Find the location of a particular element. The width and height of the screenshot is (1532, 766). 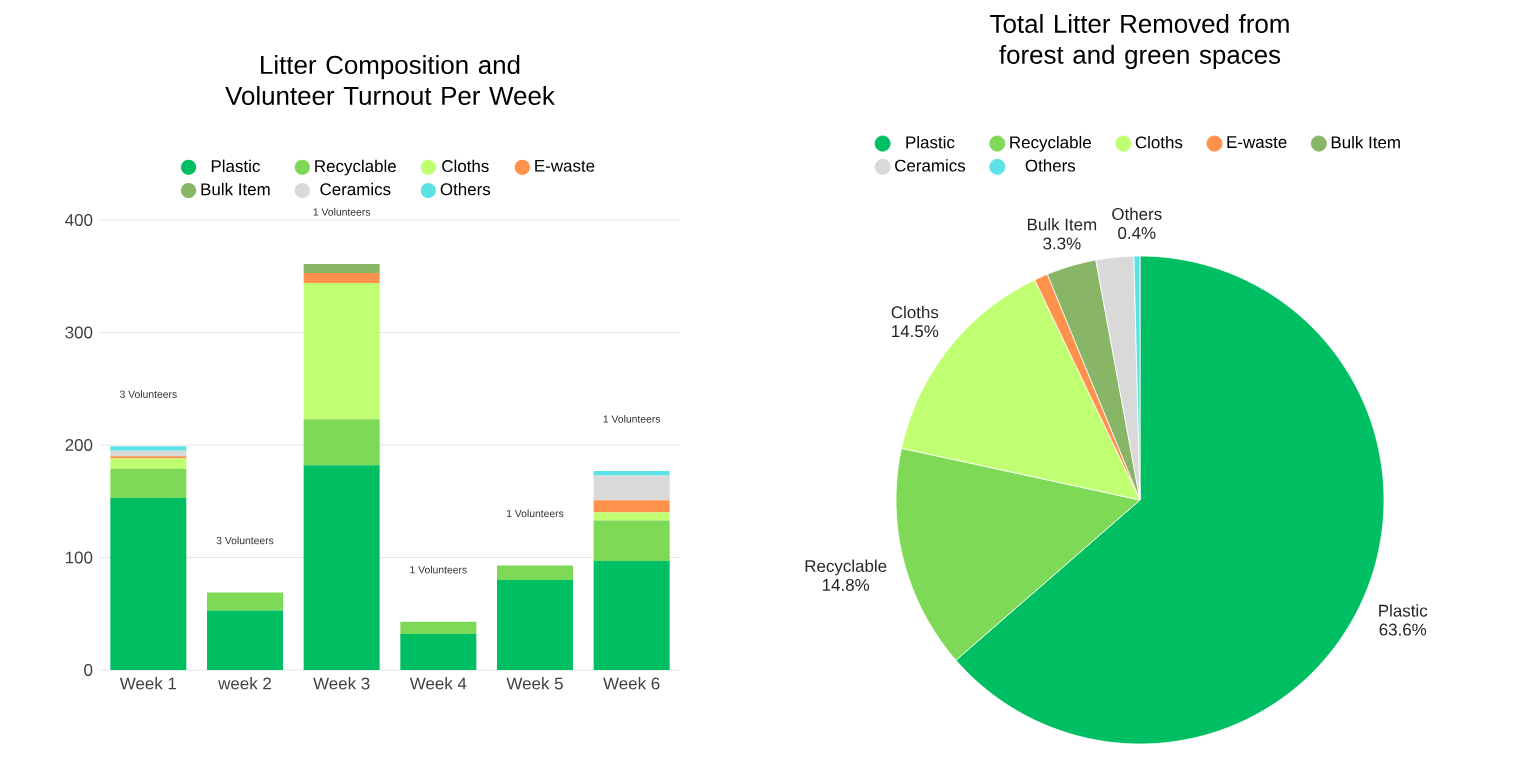

y-tick-label: 0 is located at coordinates (88, 670).